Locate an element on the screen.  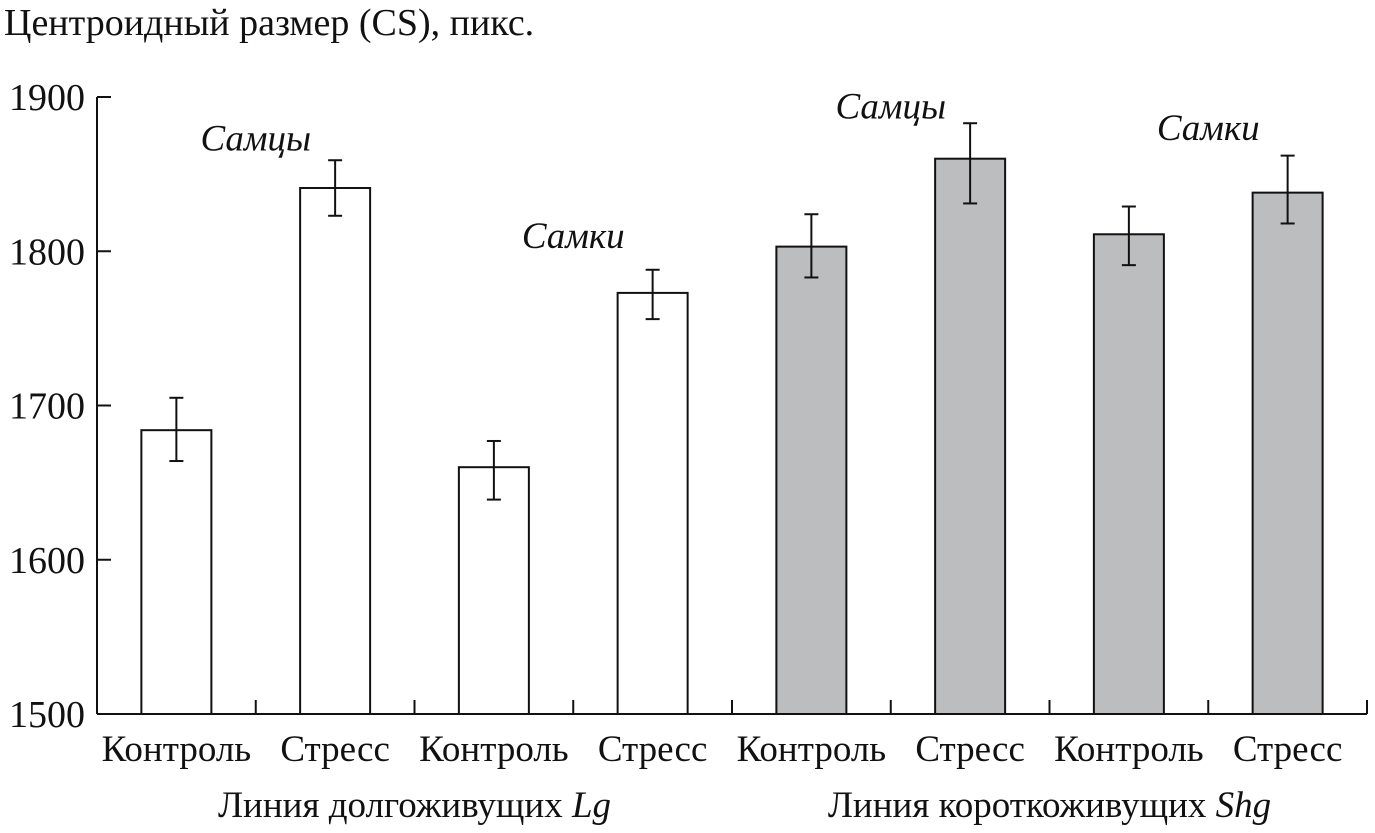
group-label: Линия долгоживущих Lg is located at coordinates (414, 805).